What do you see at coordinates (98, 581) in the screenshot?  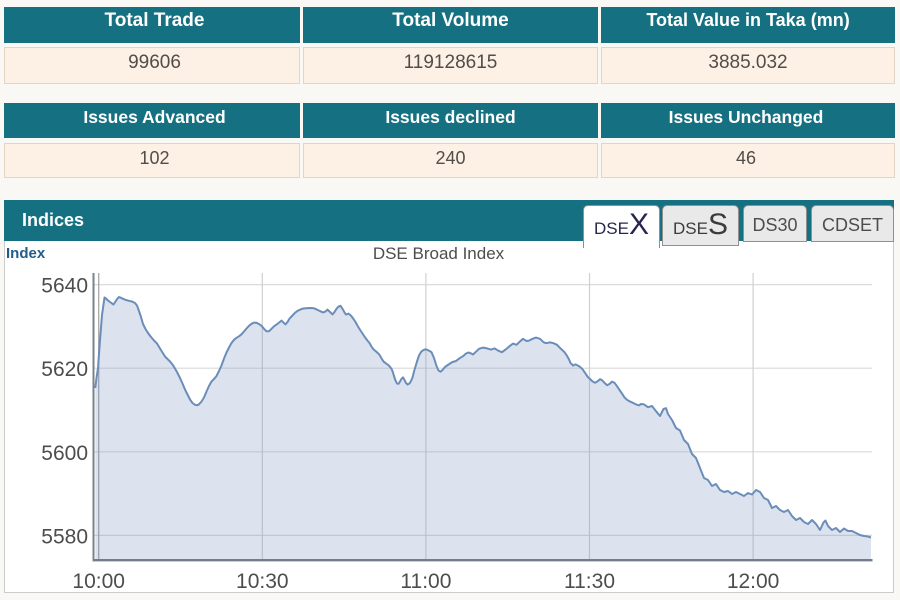 I see `svg-text: 10:00` at bounding box center [98, 581].